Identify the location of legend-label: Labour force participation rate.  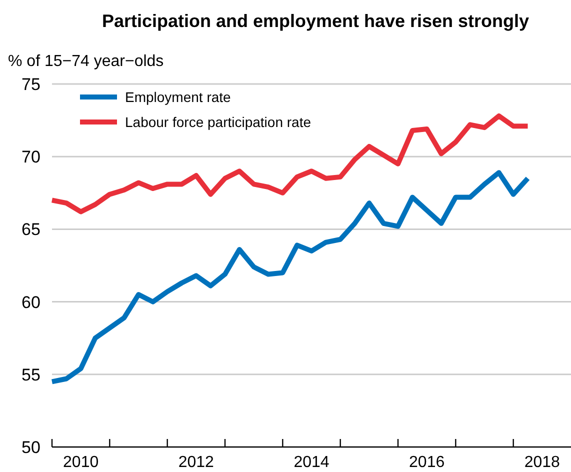
(218, 122).